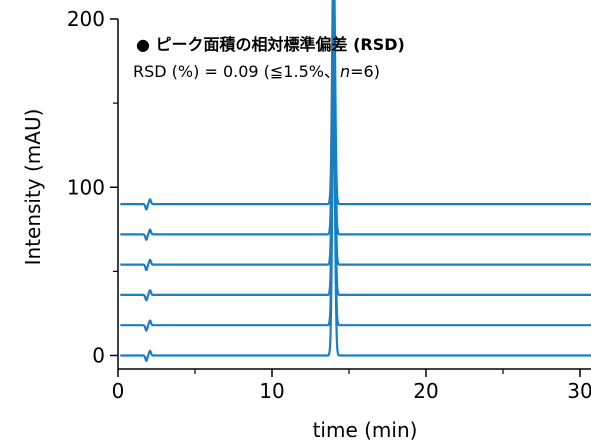 The width and height of the screenshot is (591, 443). I want to click on x-ticks-group: 0 10 20 30, so click(351, 386).